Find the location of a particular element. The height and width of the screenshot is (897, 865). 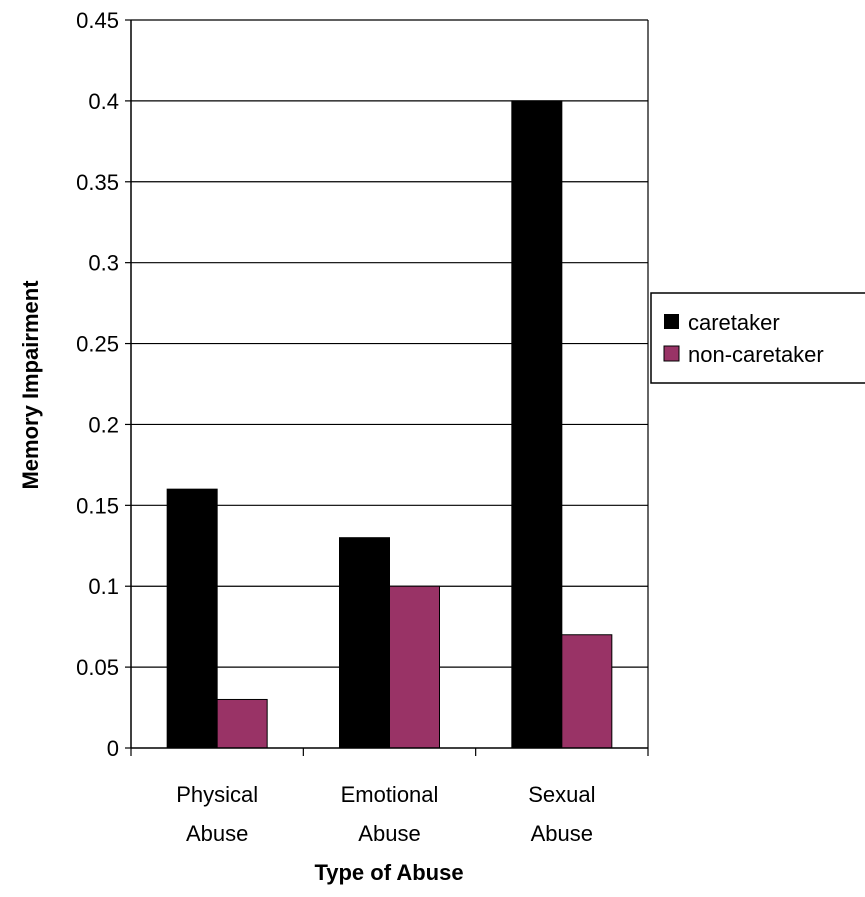

y-tick-label: 0.1 is located at coordinates (103, 586).